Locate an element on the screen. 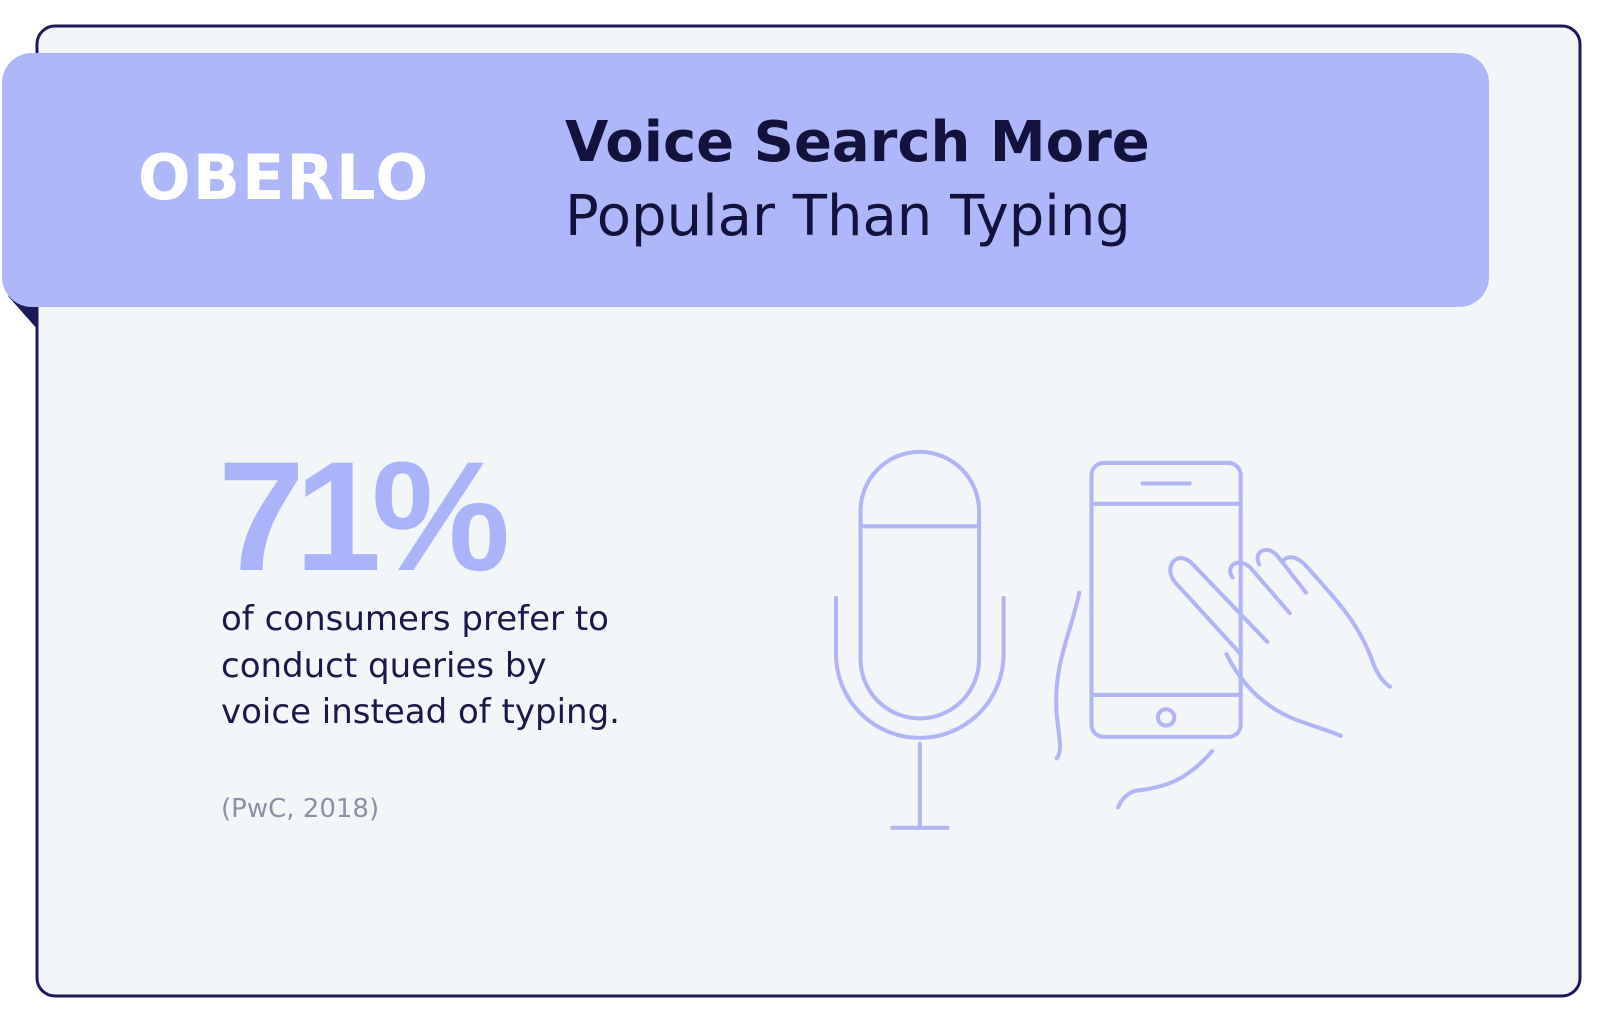 The image size is (1600, 1016). stat-text: voice instead of typing. is located at coordinates (420, 712).